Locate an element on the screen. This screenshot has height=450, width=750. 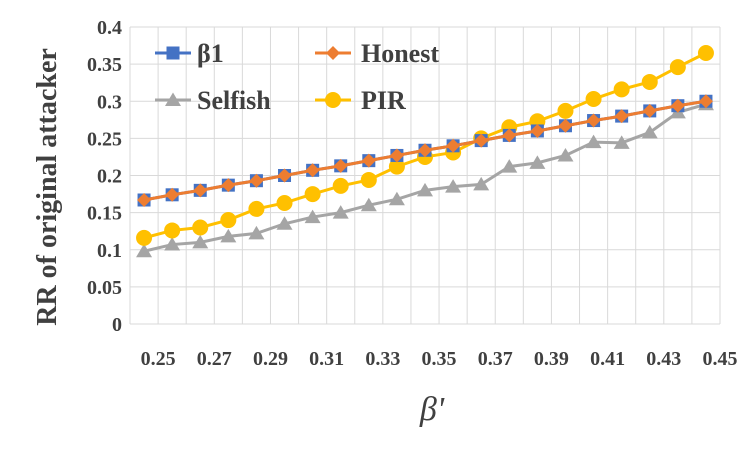
legend-item-selfish: Selfish is located at coordinates (213, 100).